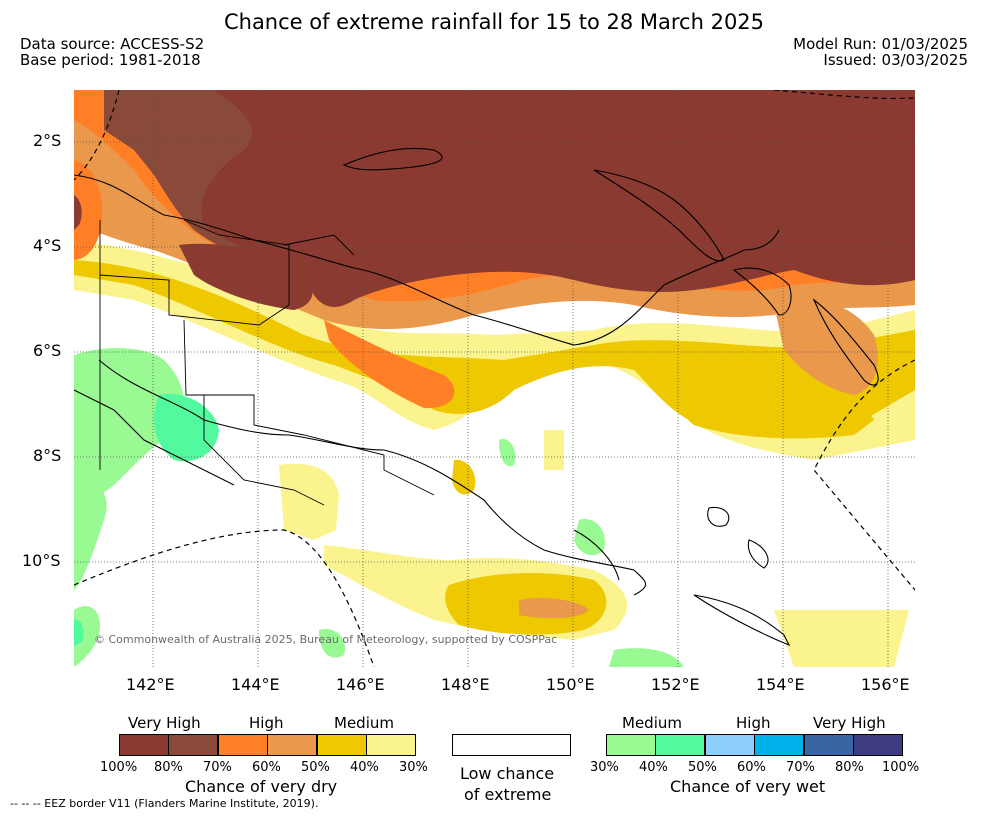 The width and height of the screenshot is (988, 816). Describe the element at coordinates (507, 773) in the screenshot. I see `low-chance-label-line1: Low chance` at that location.